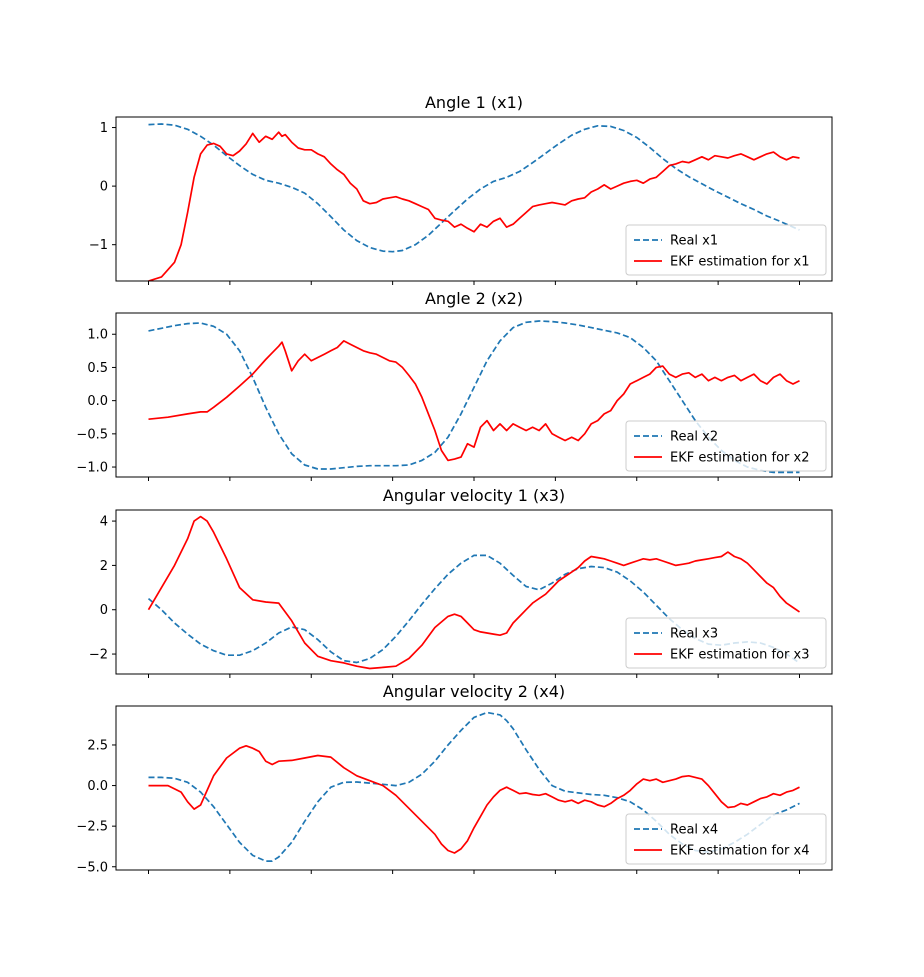  I want to click on y-tick-label: −1, so click(98, 245).